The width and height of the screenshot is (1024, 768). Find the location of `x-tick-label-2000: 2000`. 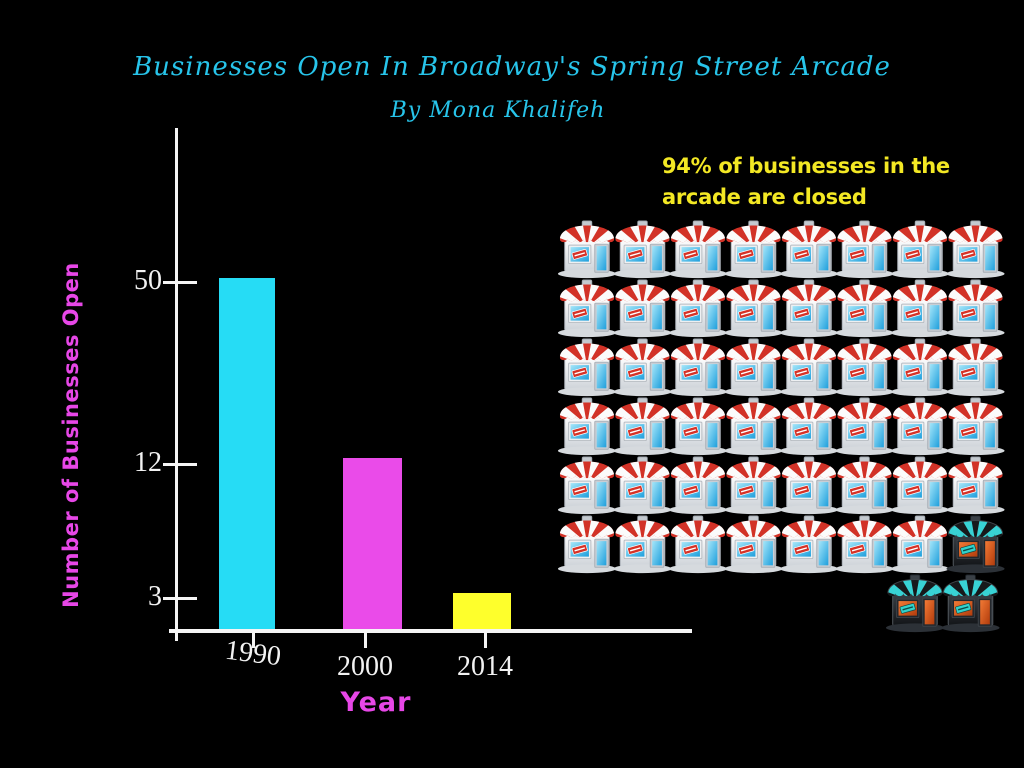

x-tick-label-2000: 2000 is located at coordinates (365, 666).